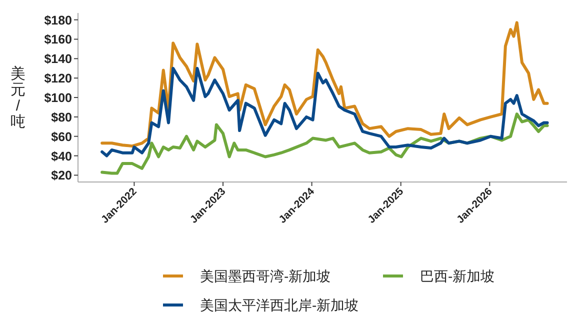 This screenshot has height=327, width=578. What do you see at coordinates (58, 39) in the screenshot?
I see `y-tick-label: $160` at bounding box center [58, 39].